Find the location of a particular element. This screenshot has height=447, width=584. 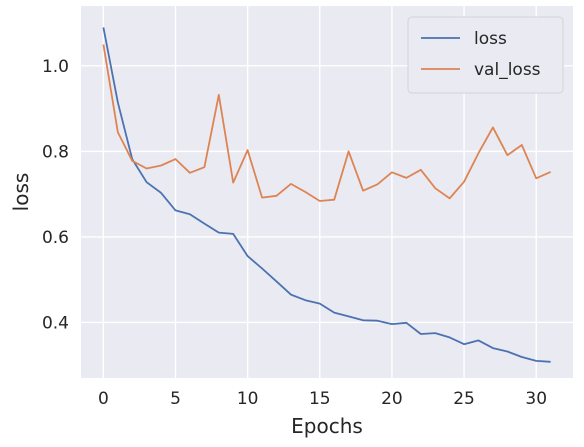

legend-box is located at coordinates (485, 55).